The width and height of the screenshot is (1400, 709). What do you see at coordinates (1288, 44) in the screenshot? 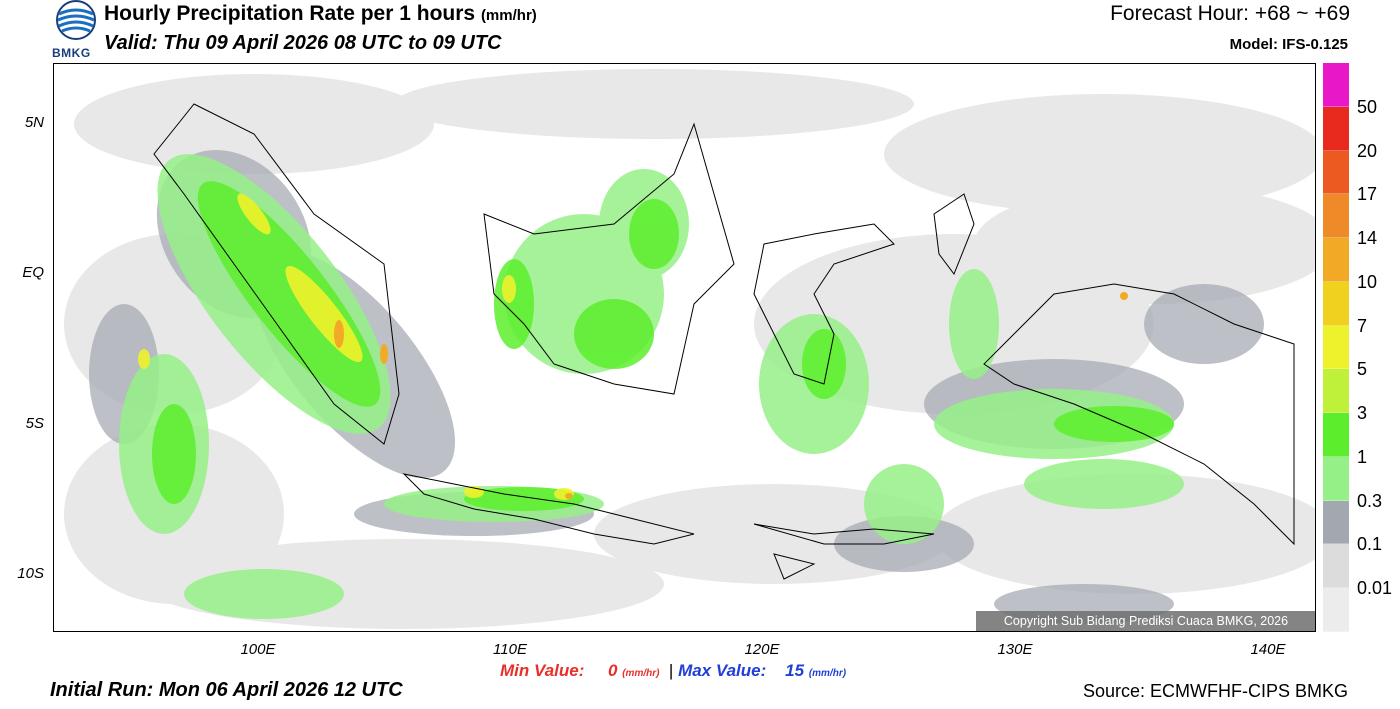
I see `model-name: Model: IFS-0.125` at bounding box center [1288, 44].